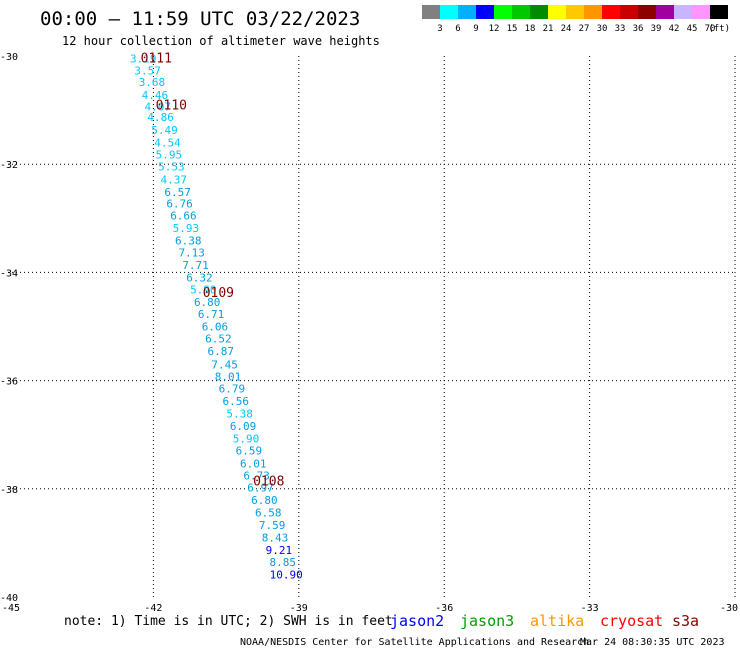 Image resolution: width=740 pixels, height=650 pixels. What do you see at coordinates (236, 401) in the screenshot?
I see `wave-height-value: 6.56` at bounding box center [236, 401].